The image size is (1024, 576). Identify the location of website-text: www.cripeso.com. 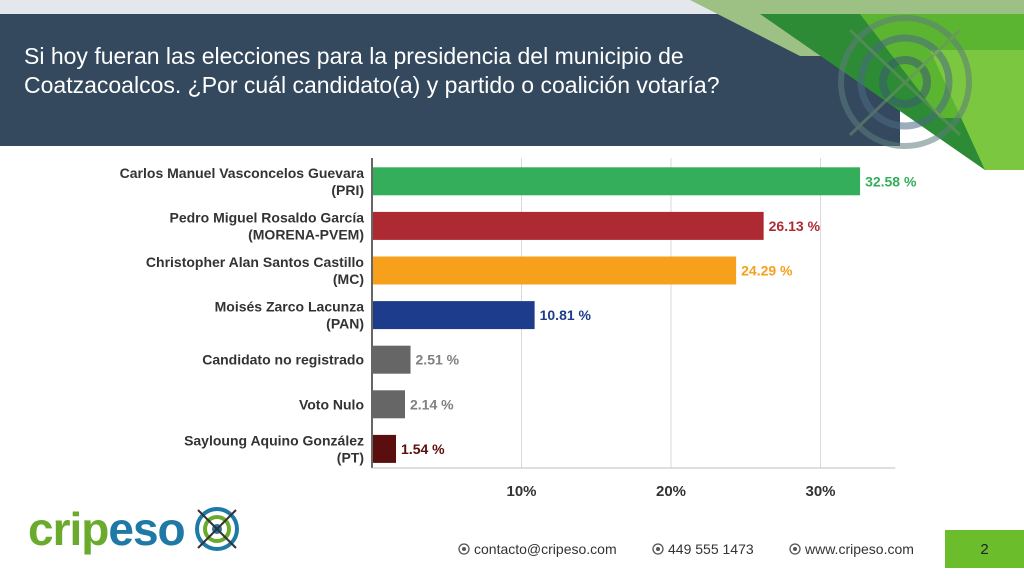
(859, 549).